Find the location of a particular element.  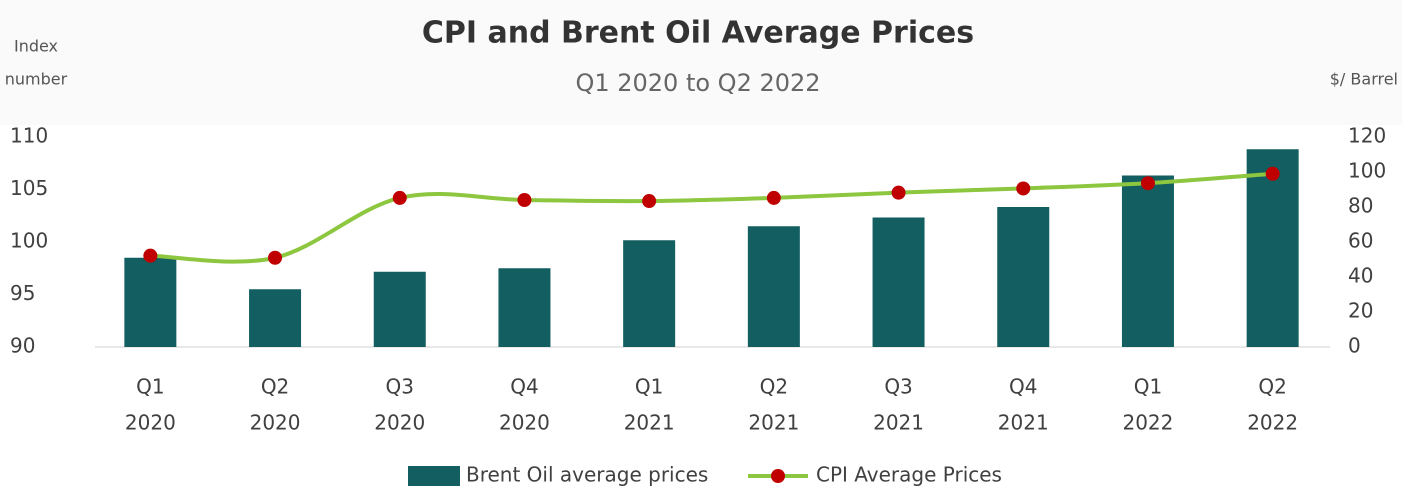

y2-tick-label: 100 is located at coordinates (1367, 171).